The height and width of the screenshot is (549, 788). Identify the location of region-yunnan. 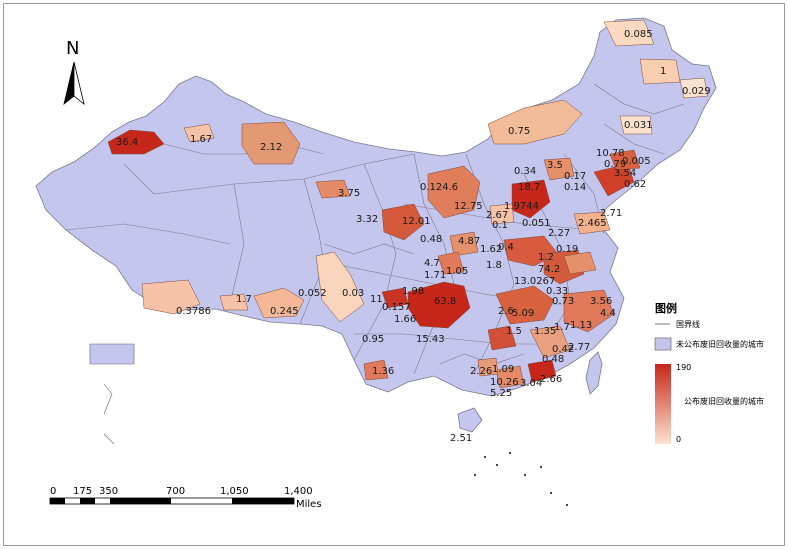
(376, 370).